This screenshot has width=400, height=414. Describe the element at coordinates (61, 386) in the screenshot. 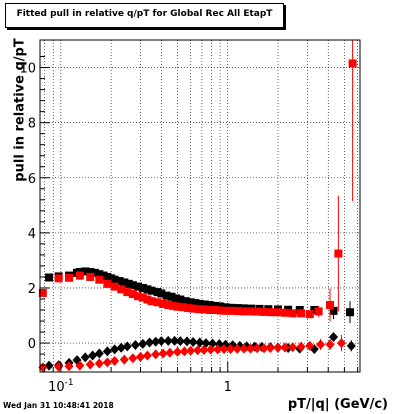

I see `x-tick-label: 10-1` at that location.